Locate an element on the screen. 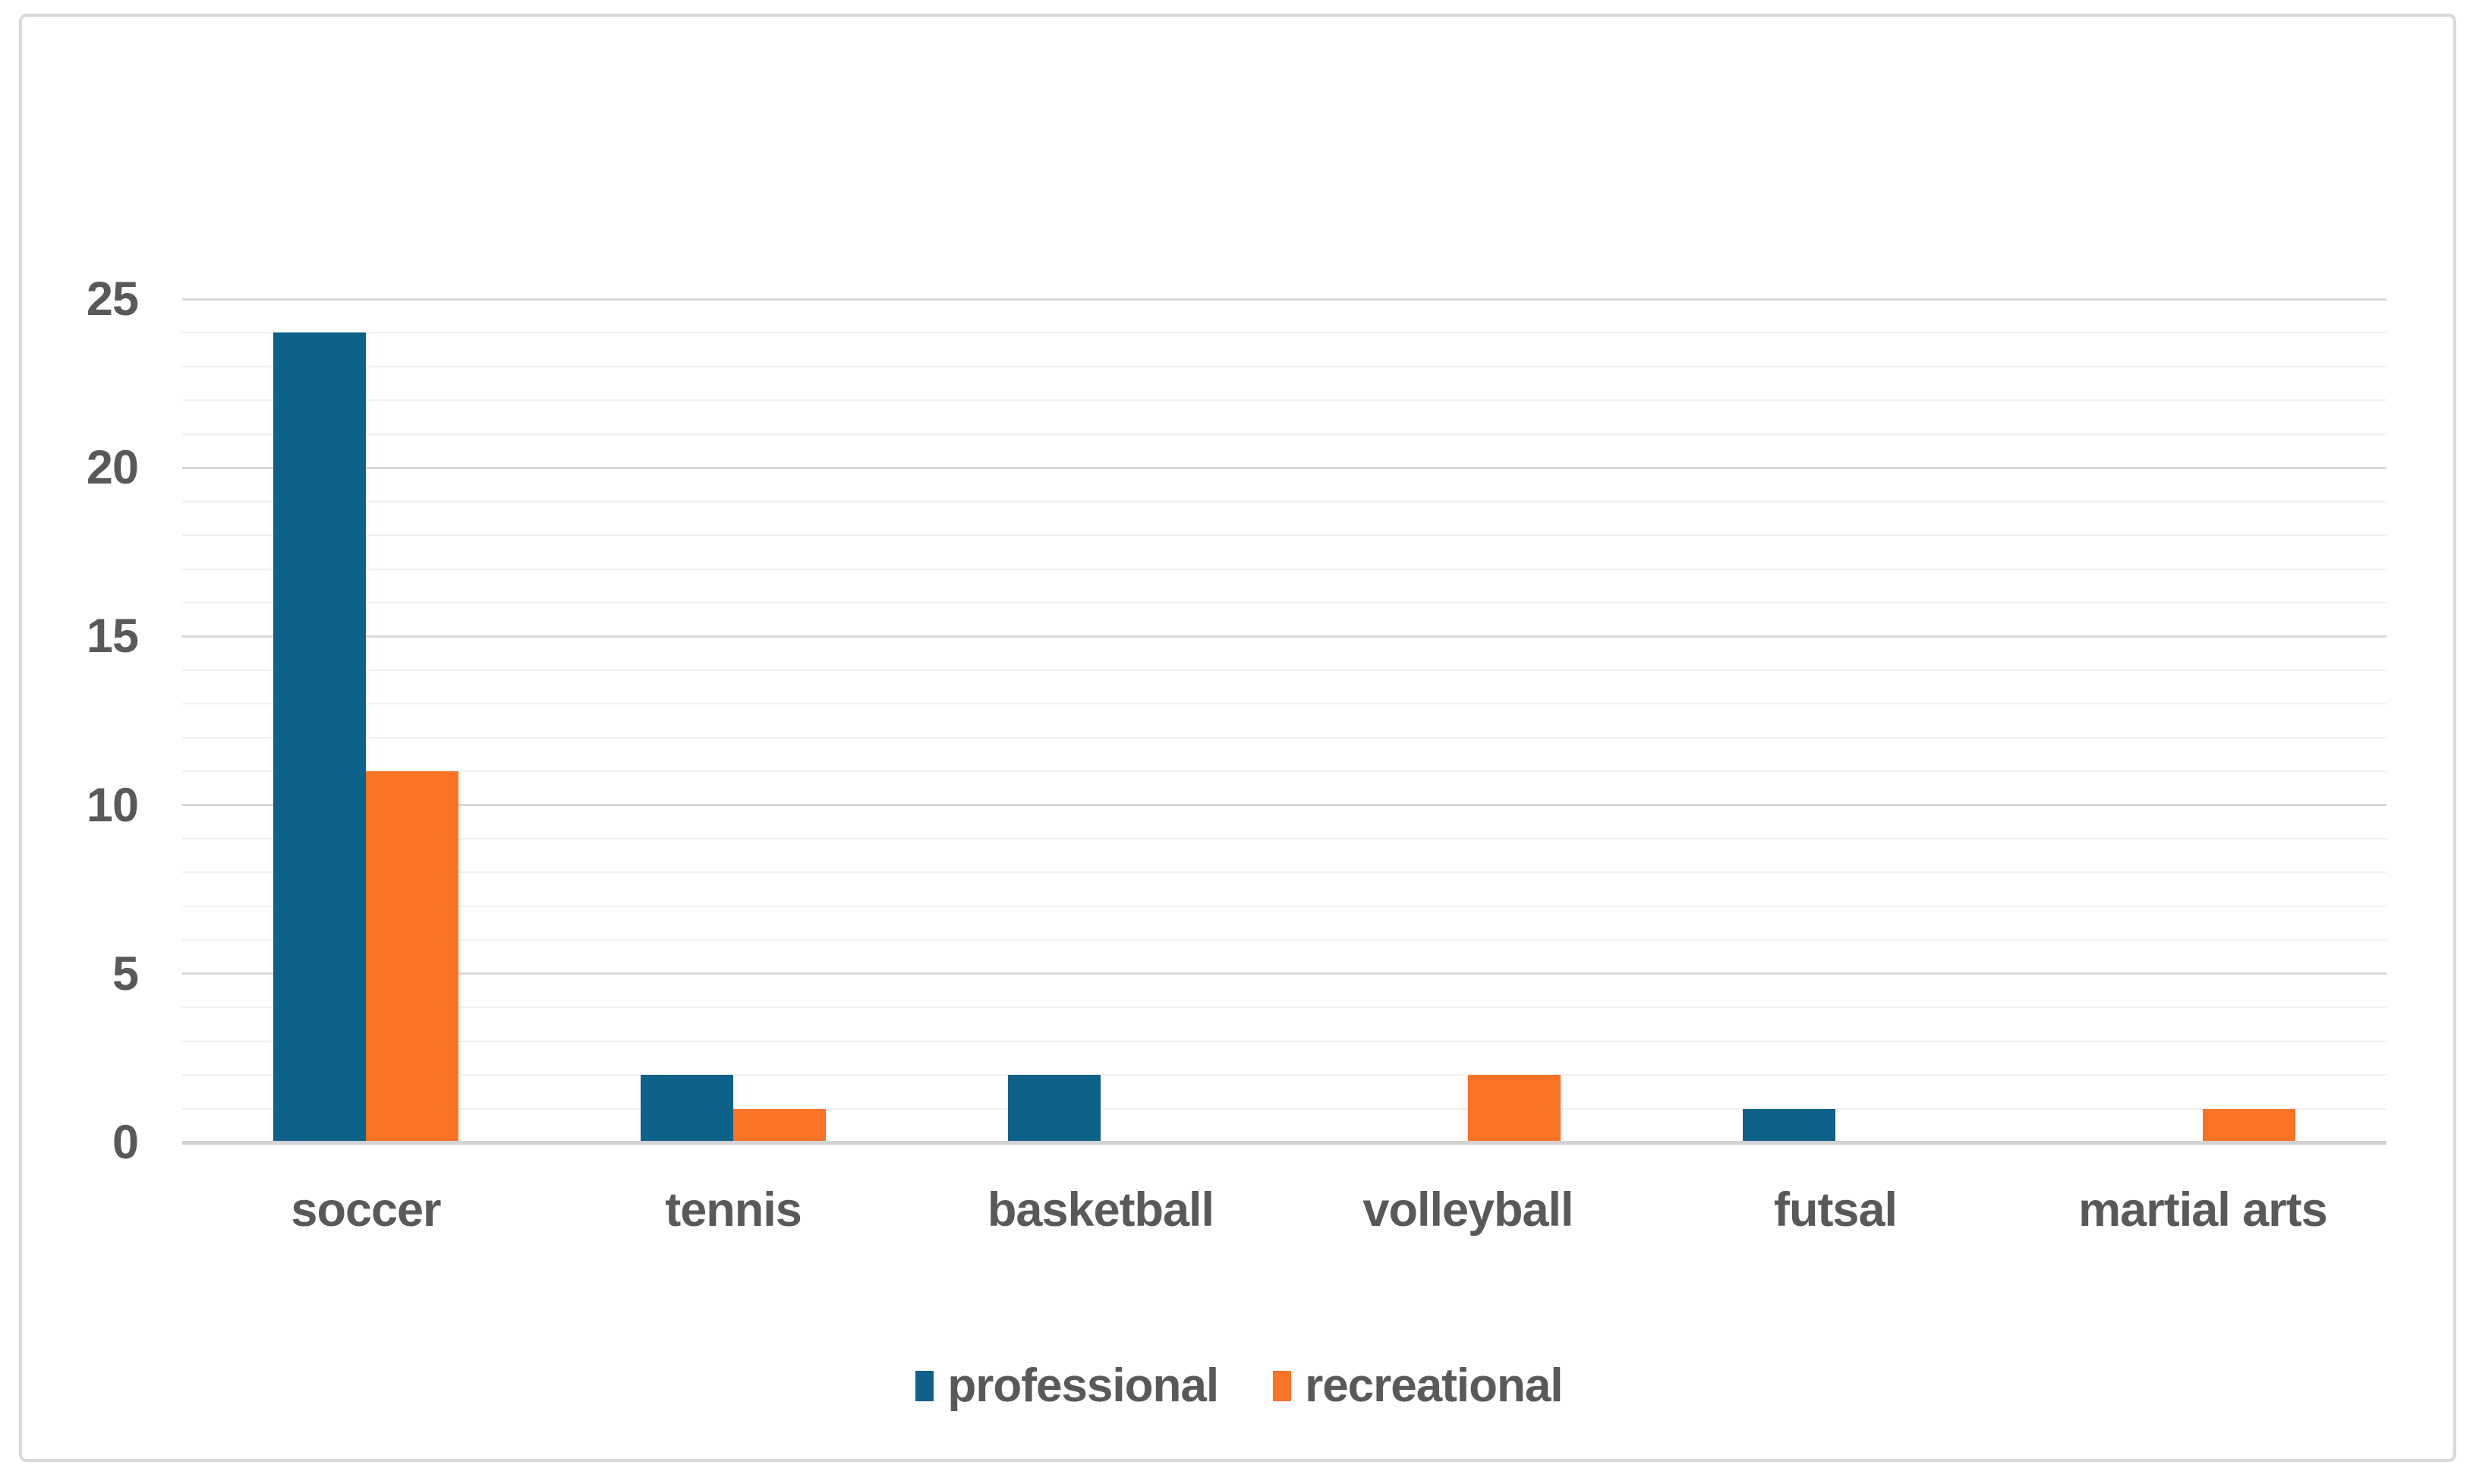 The height and width of the screenshot is (1484, 2476). bar-professional-futsal is located at coordinates (1789, 1125).